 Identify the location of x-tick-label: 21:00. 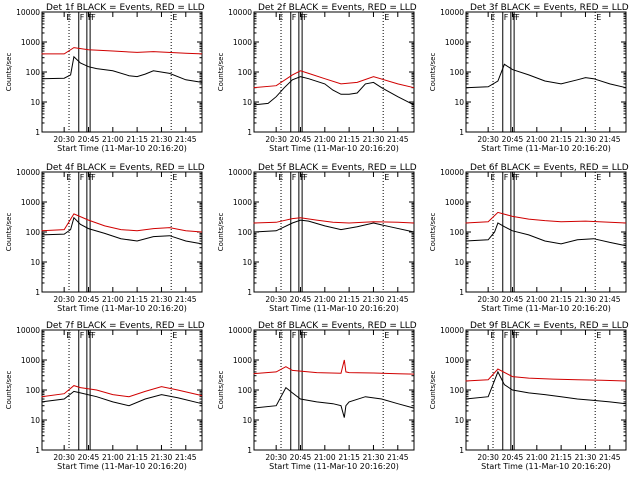
(113, 139).